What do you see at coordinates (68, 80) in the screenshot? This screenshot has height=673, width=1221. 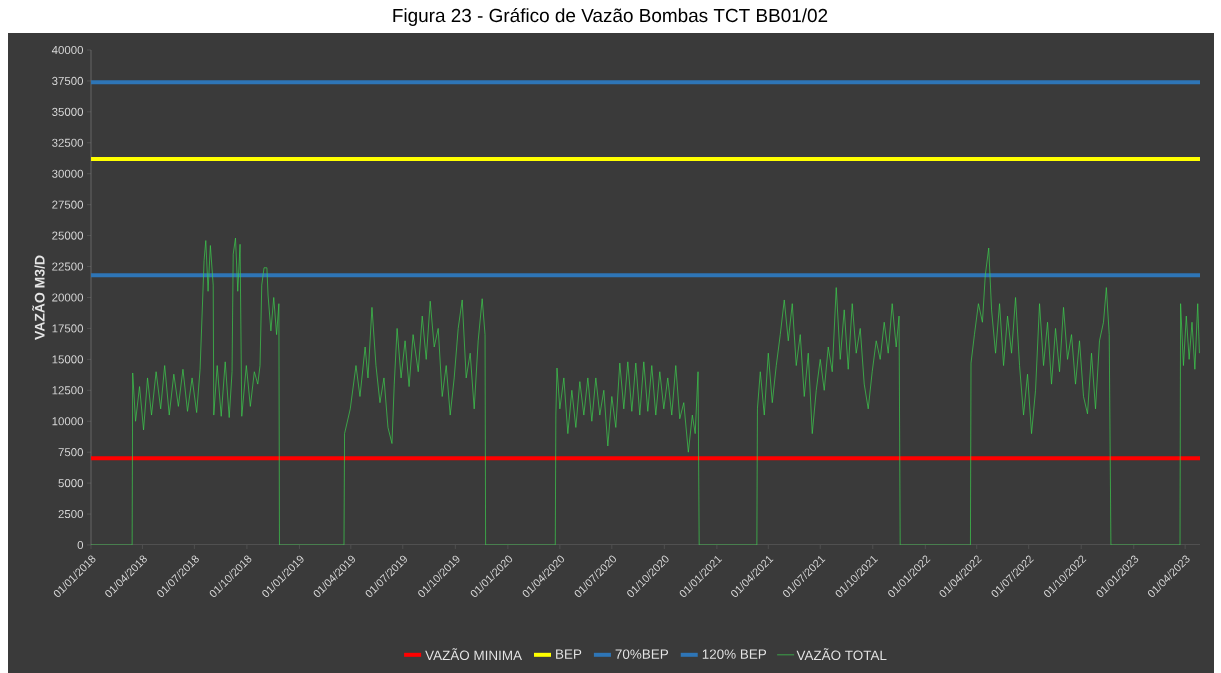 I see `y-tick-label: 37500` at bounding box center [68, 80].